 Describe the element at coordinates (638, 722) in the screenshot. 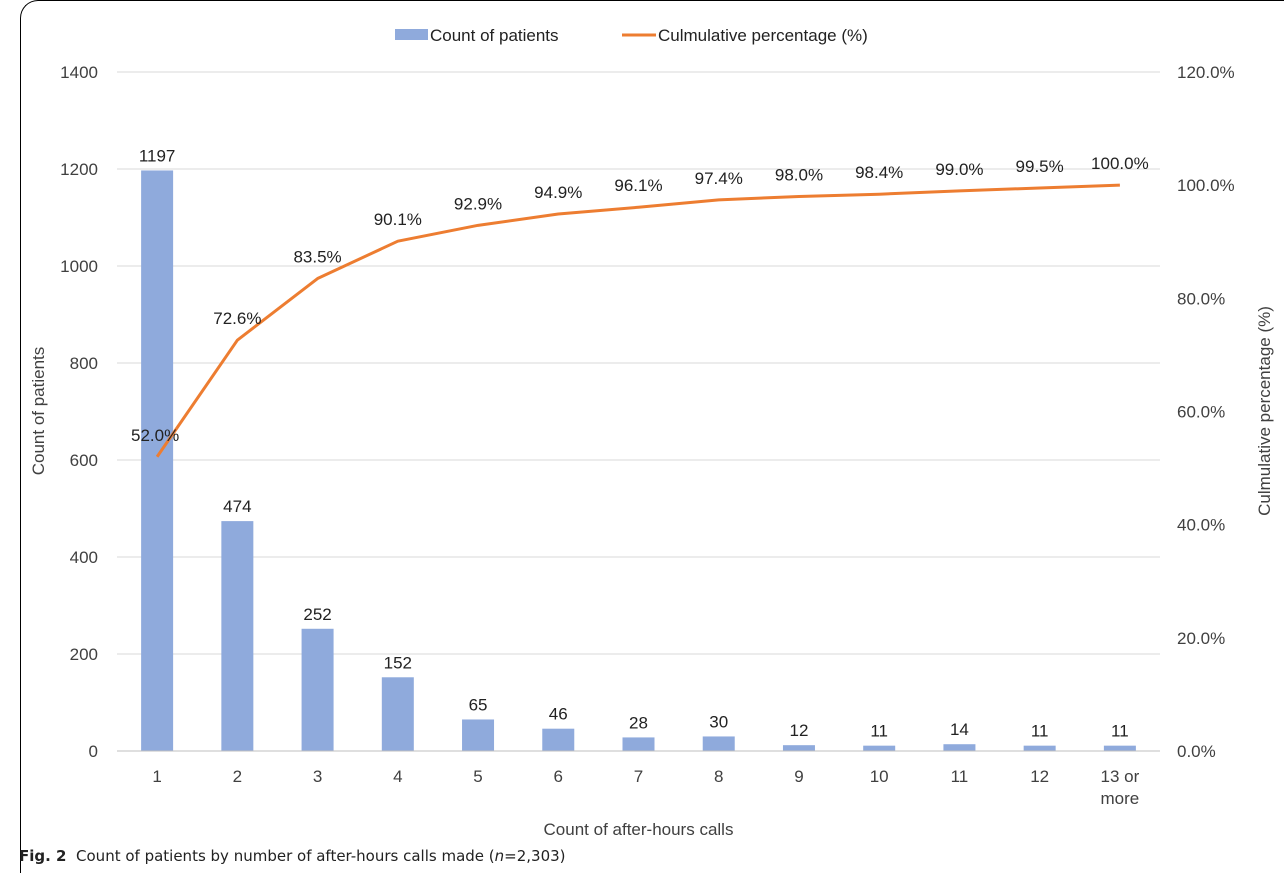

I see `bar-data-label: 28` at that location.